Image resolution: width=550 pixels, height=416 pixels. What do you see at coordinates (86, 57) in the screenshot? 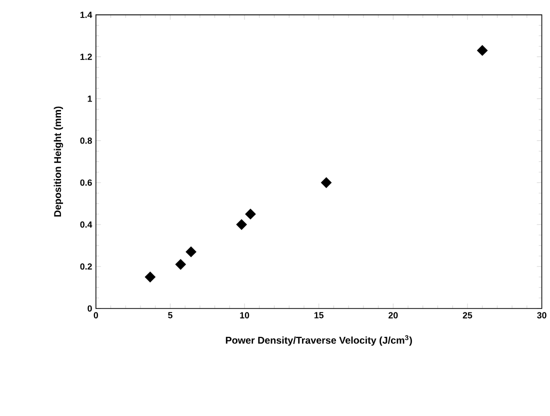
I see `y-tick-label: 1.2` at bounding box center [86, 57].